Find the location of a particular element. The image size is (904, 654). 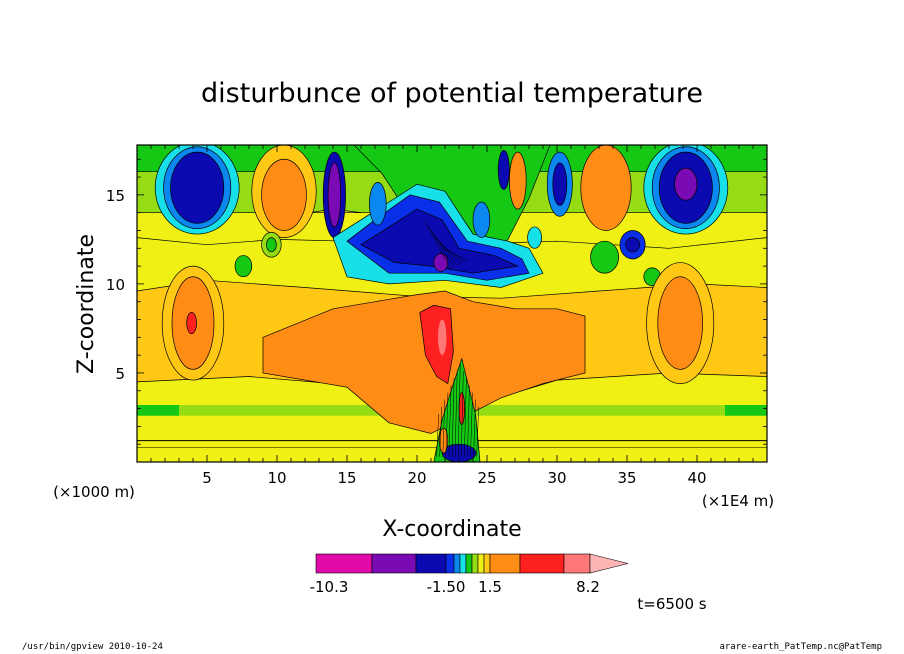

colorbar is located at coordinates (472, 563).